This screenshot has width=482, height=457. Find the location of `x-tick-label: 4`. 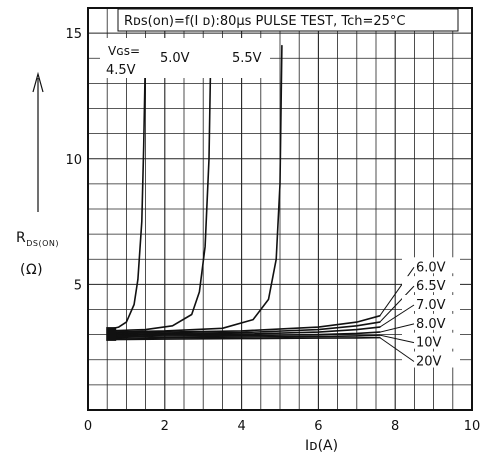

x-tick-label: 4 is located at coordinates (241, 426).